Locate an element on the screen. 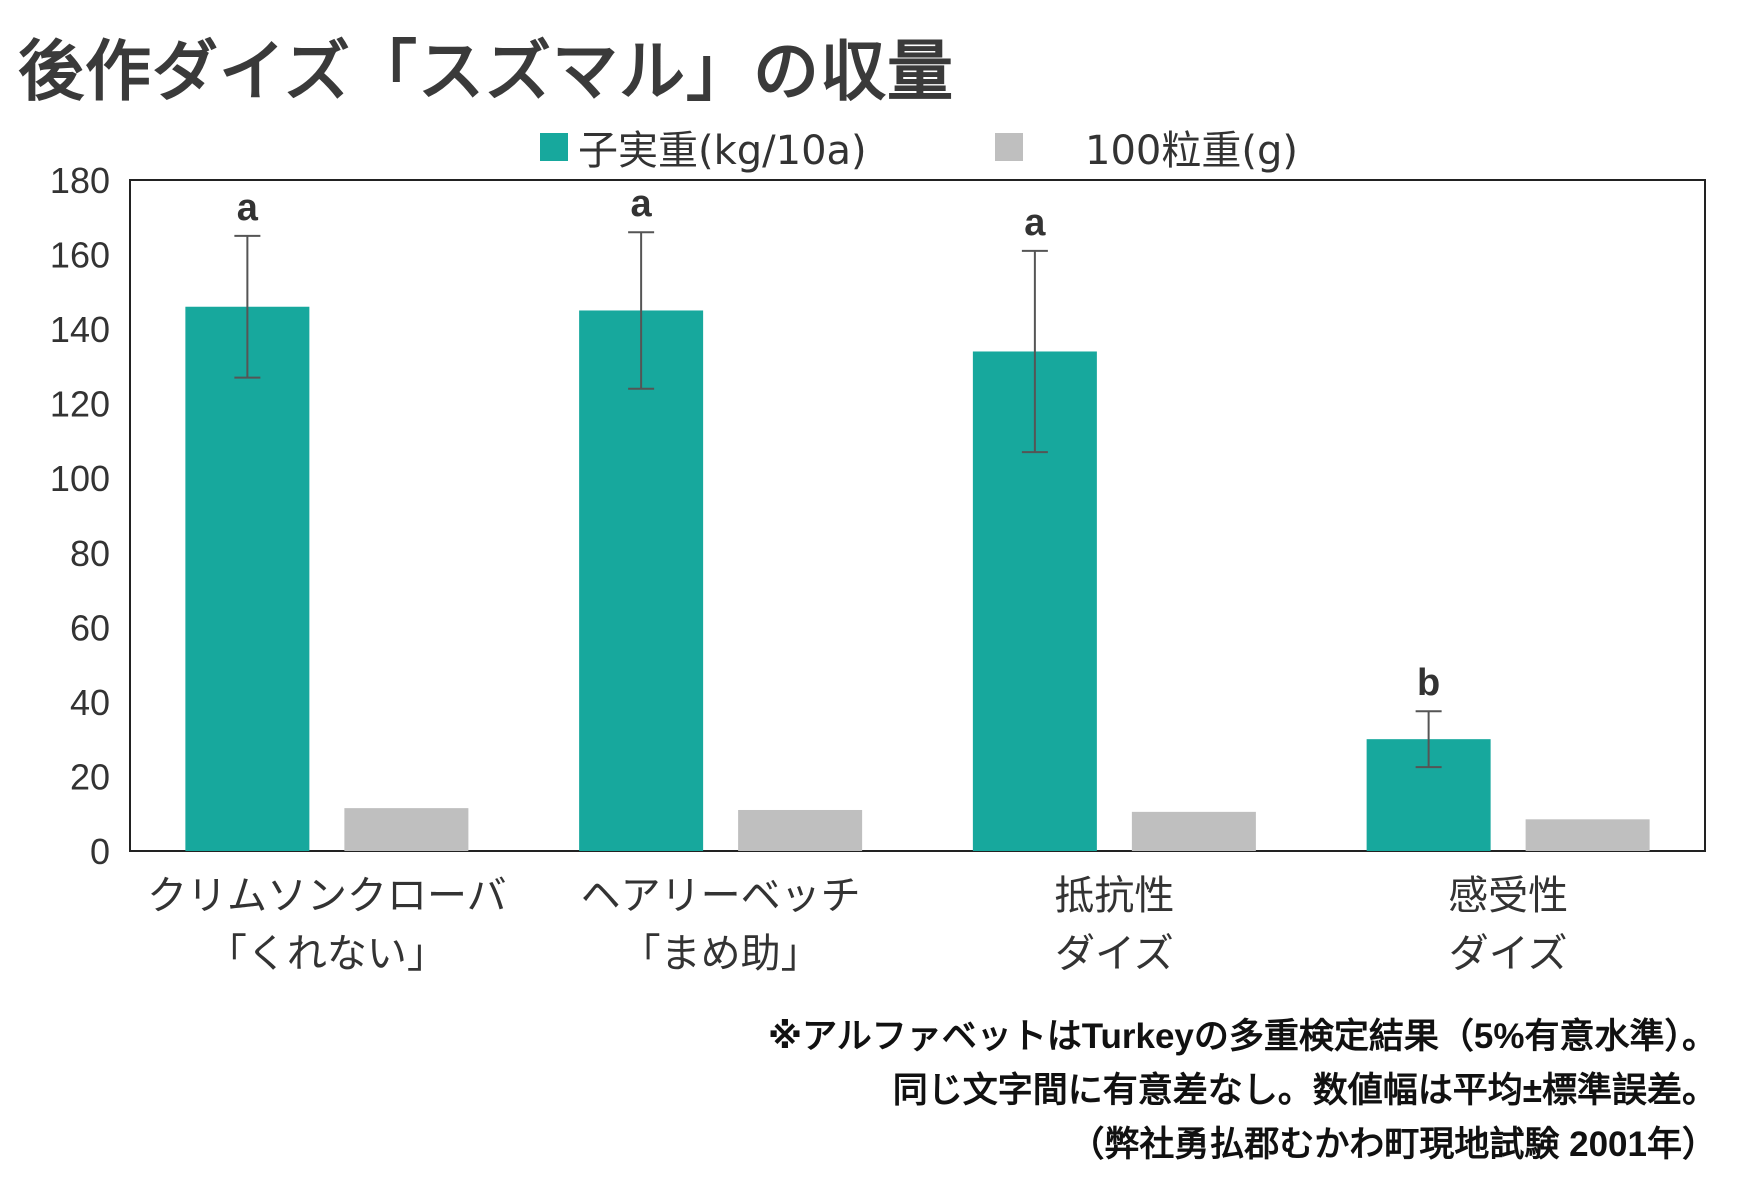 This screenshot has height=1180, width=1751. legend-item-seed-weight: 子実重(kg/10a) is located at coordinates (703, 147).